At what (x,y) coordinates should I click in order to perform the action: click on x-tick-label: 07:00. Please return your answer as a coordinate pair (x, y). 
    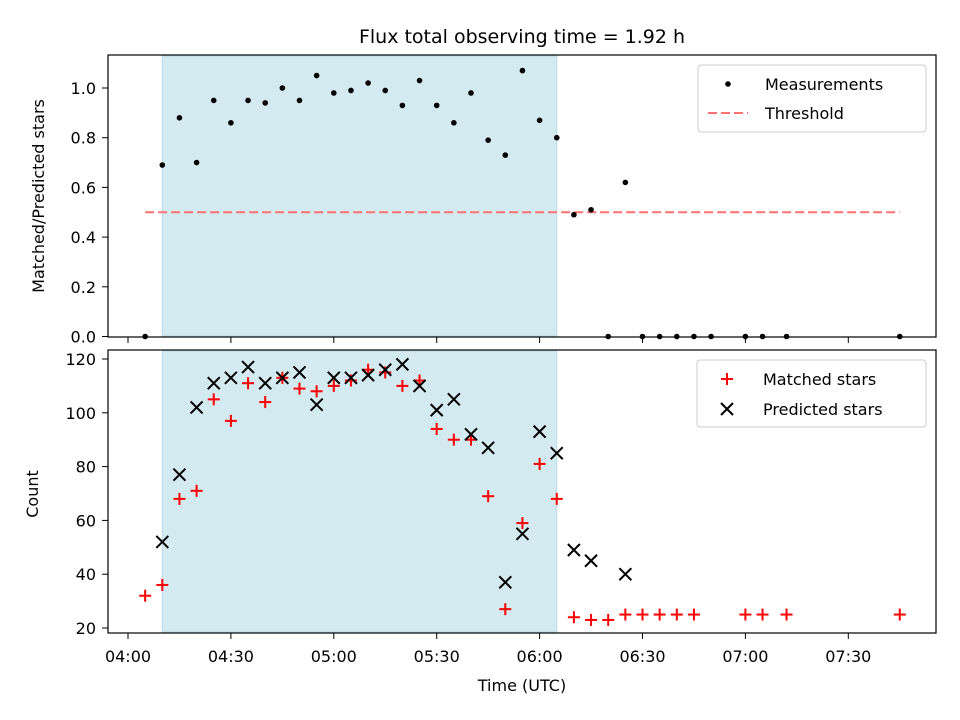
    Looking at the image, I should click on (745, 656).